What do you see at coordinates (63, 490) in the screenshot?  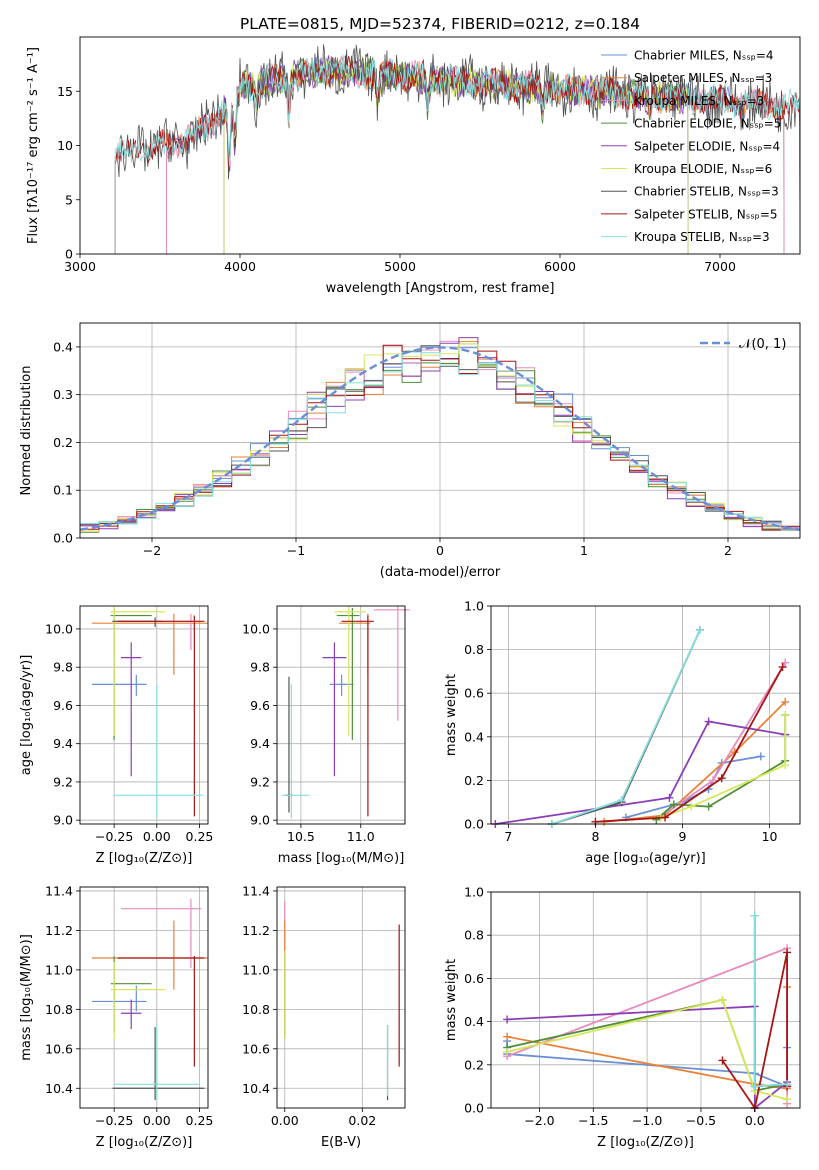 I see `y-tick-label: 0.1` at bounding box center [63, 490].